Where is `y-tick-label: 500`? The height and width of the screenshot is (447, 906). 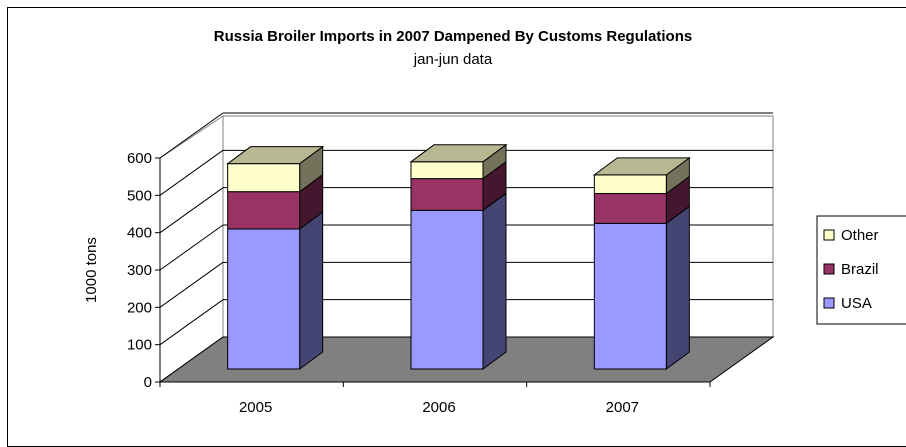
y-tick-label: 500 is located at coordinates (139, 195).